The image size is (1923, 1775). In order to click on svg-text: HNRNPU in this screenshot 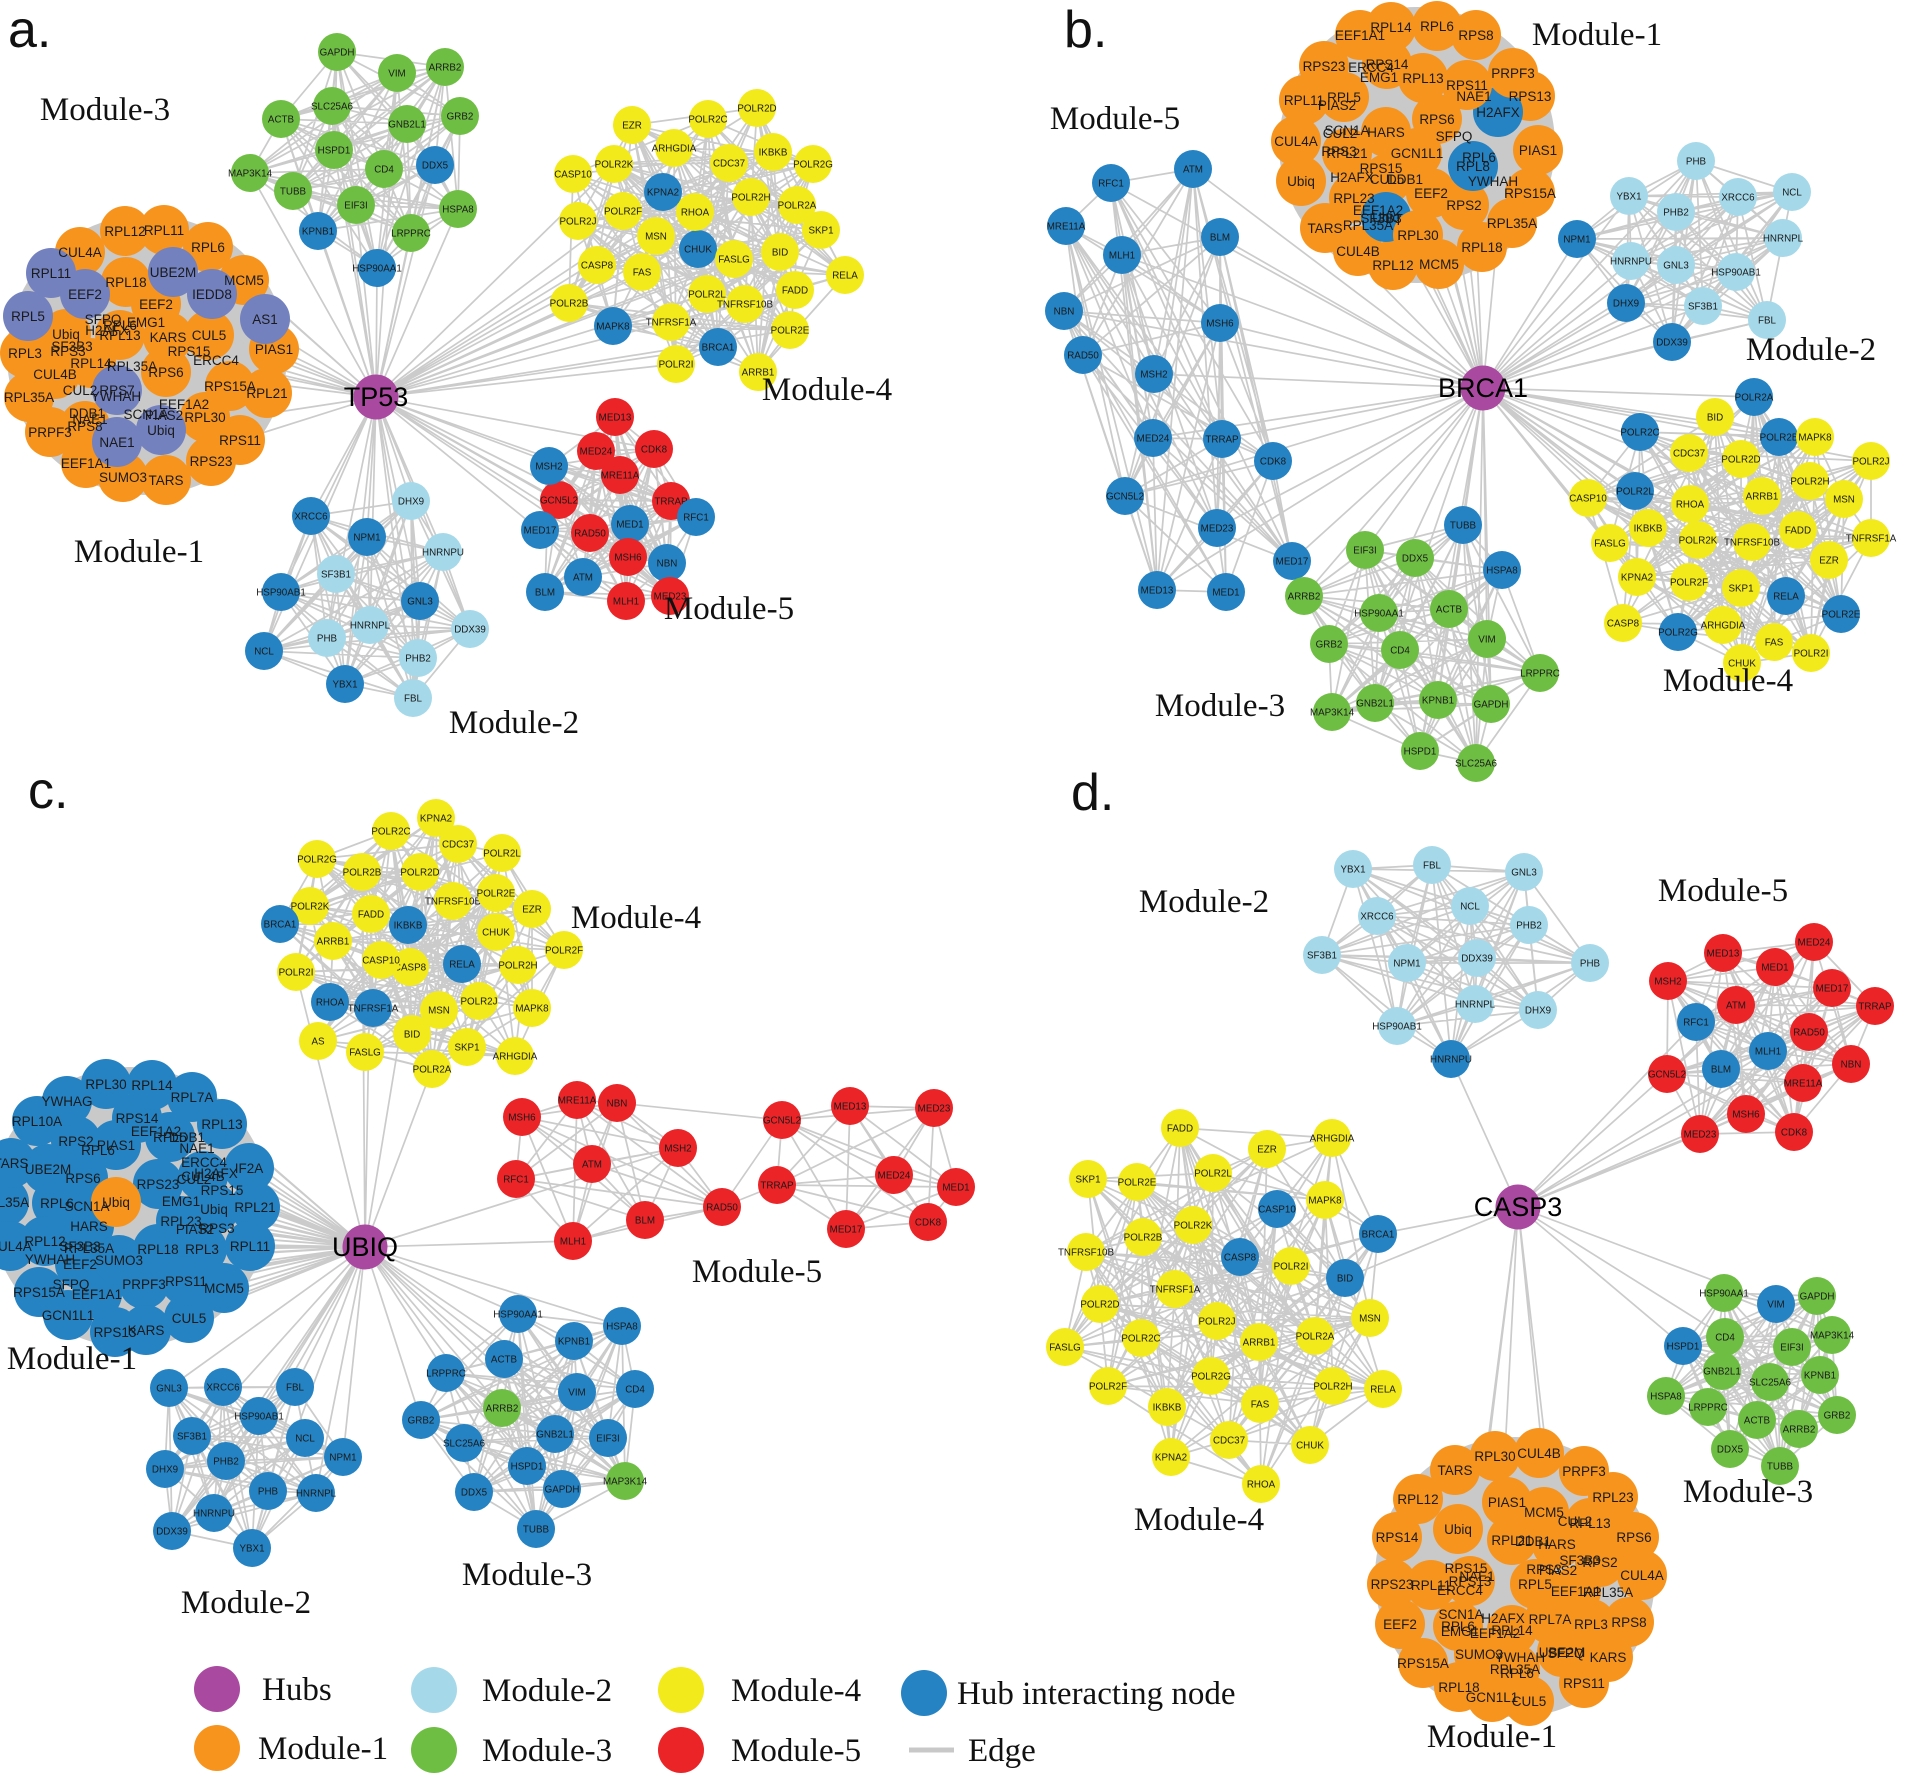, I will do `click(214, 1514)`.